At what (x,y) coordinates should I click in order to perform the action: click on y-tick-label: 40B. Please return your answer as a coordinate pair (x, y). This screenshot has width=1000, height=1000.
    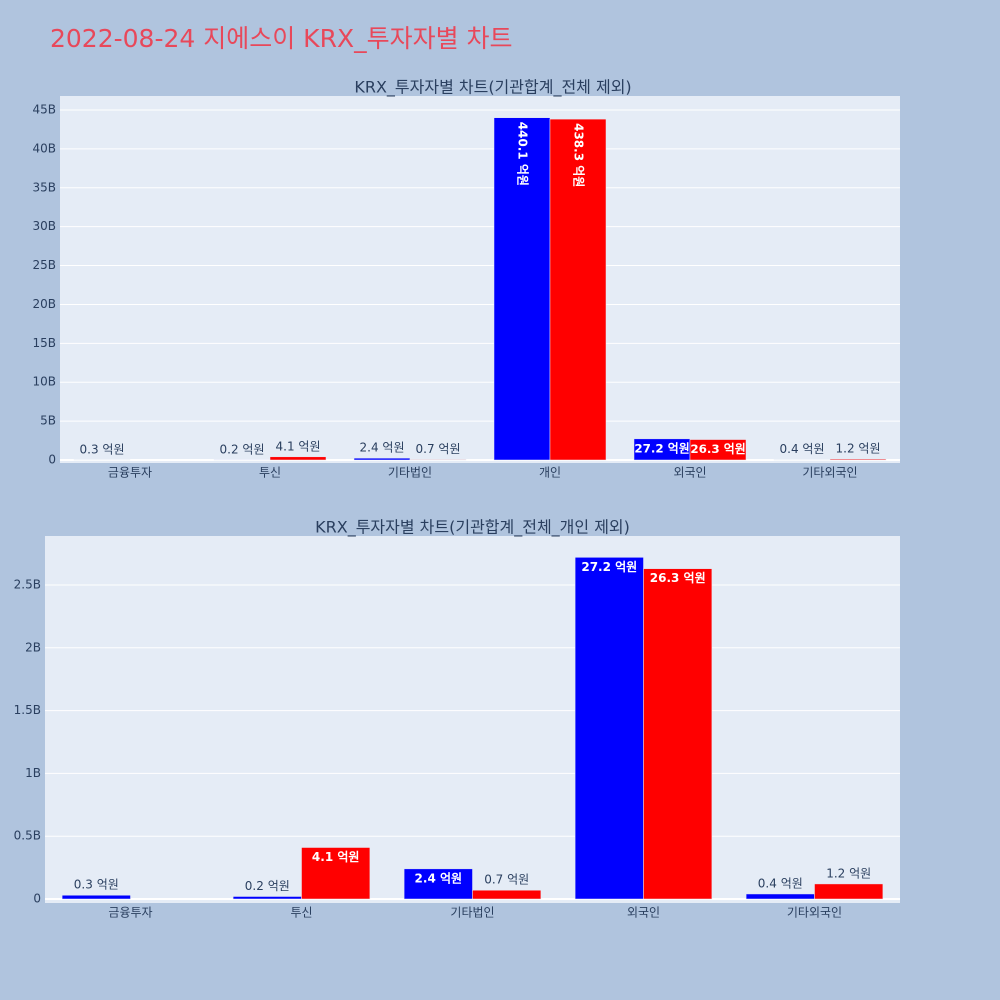
    Looking at the image, I should click on (44, 148).